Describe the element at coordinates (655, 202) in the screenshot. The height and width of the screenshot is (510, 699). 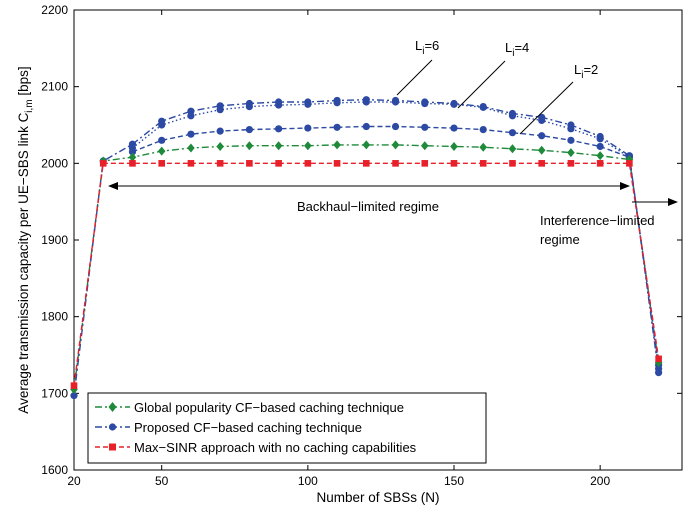
I see `interference-regime-arrow` at that location.